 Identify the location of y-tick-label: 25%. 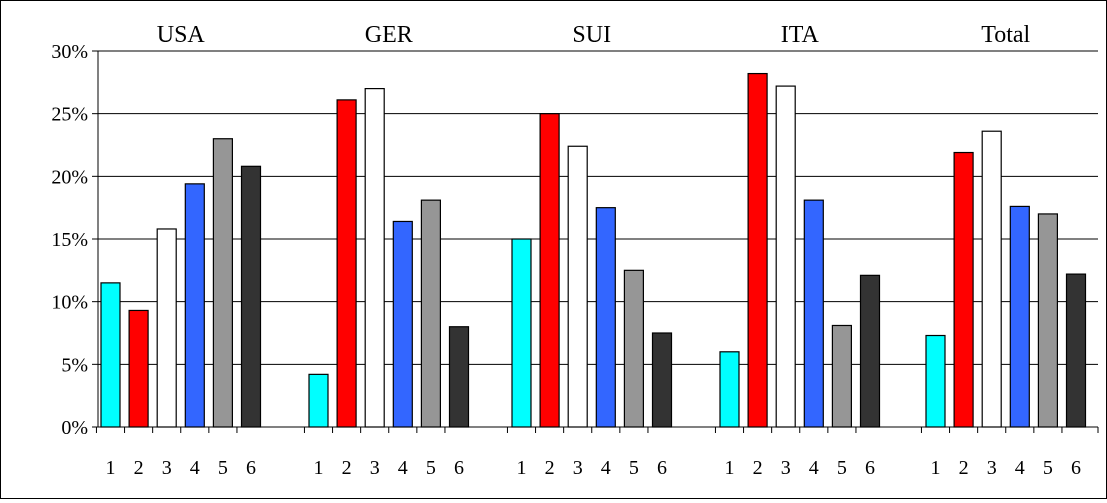
(69, 115).